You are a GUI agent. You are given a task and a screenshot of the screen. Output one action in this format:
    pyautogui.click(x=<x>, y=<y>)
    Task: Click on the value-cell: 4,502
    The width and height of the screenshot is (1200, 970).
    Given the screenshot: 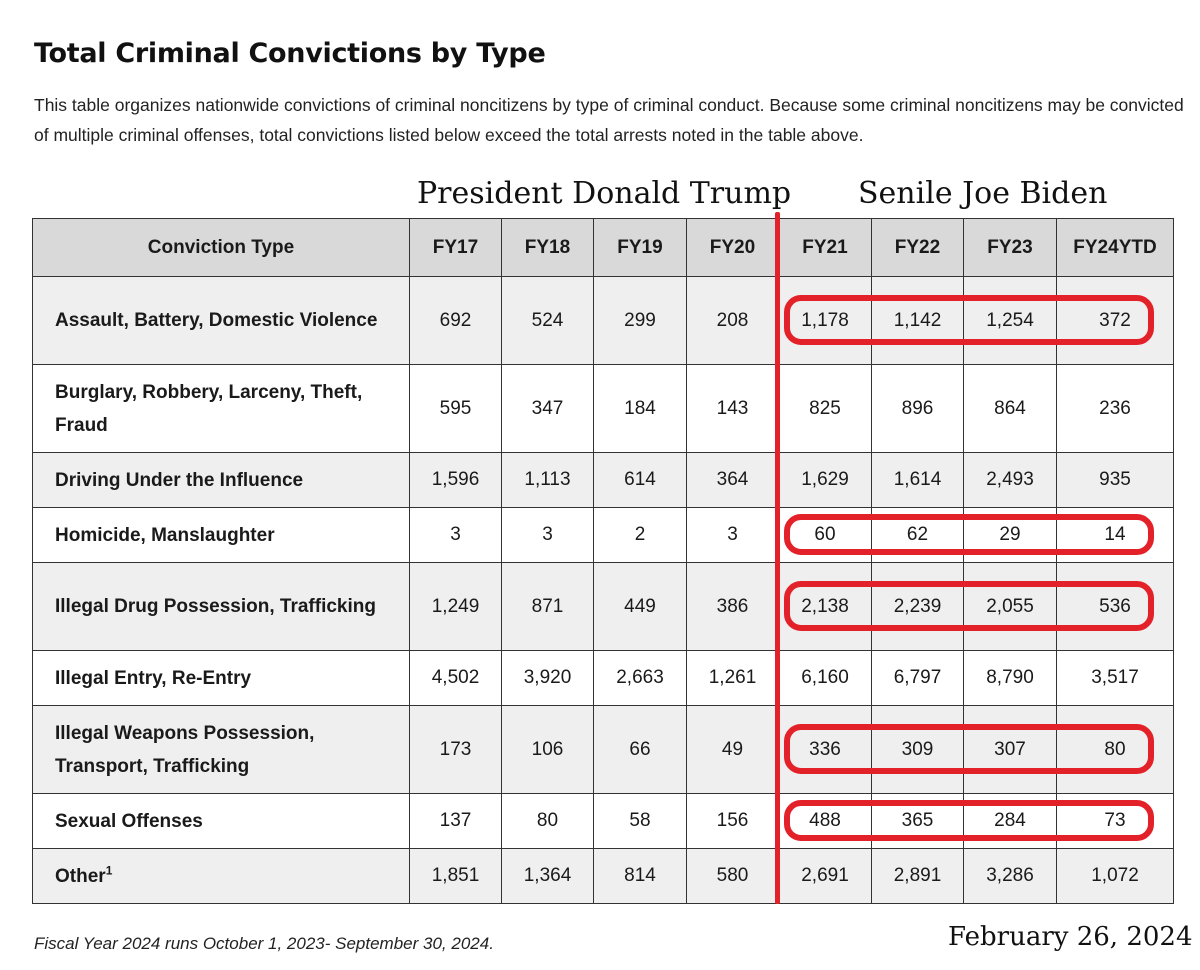 What is the action you would take?
    pyautogui.click(x=455, y=678)
    